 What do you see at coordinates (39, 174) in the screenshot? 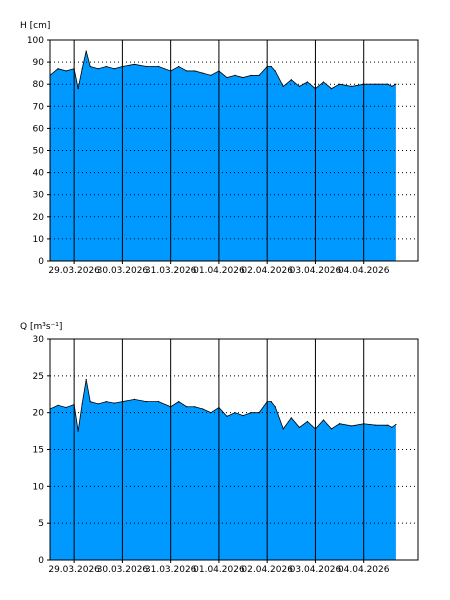
I see `y-tick-label: 40` at bounding box center [39, 174].